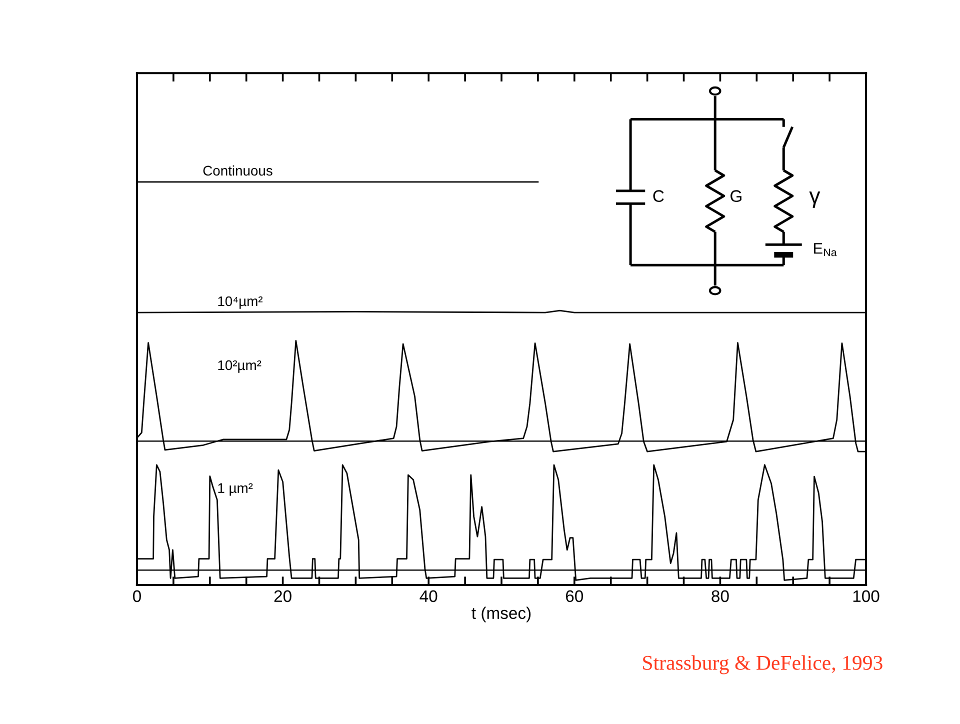 The width and height of the screenshot is (960, 724). What do you see at coordinates (825, 249) in the screenshot?
I see `annotation: E$_{Na}$` at bounding box center [825, 249].